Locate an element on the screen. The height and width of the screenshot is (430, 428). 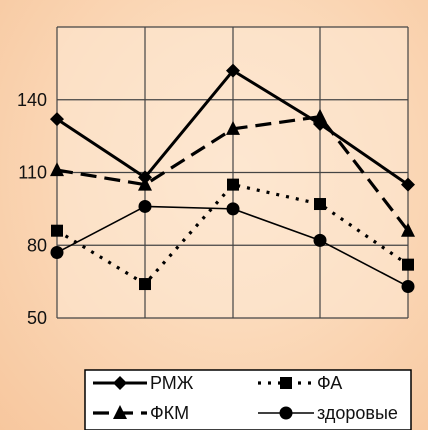
legend-item: здоровые is located at coordinates (328, 413).